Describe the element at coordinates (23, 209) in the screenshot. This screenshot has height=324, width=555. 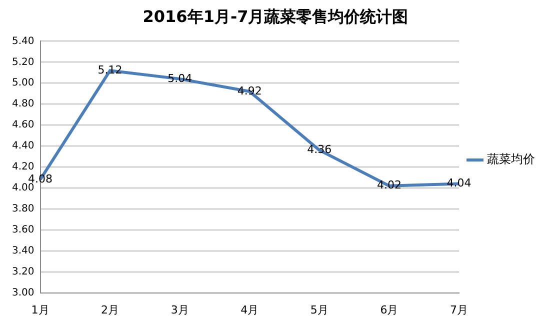
I see `y-tick-label: 3.80` at that location.